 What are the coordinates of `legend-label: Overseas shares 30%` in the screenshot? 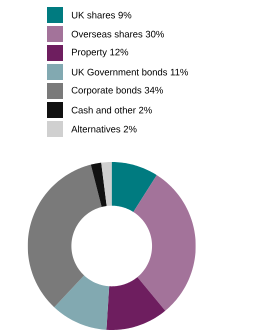 It's located at (118, 34).